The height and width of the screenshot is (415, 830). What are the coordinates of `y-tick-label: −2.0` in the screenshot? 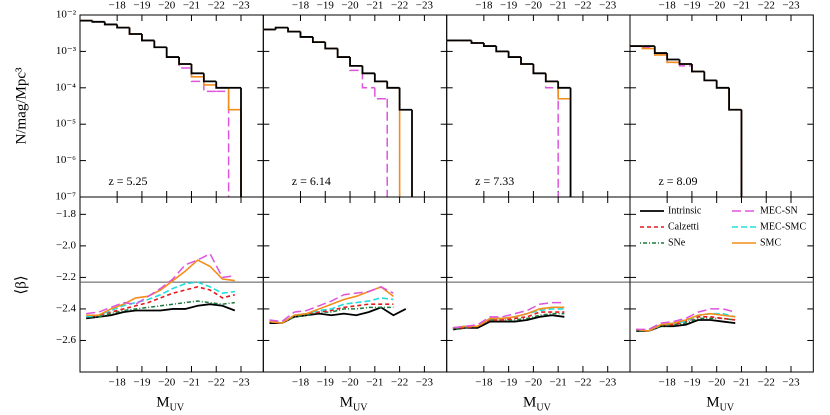 It's located at (66, 245).